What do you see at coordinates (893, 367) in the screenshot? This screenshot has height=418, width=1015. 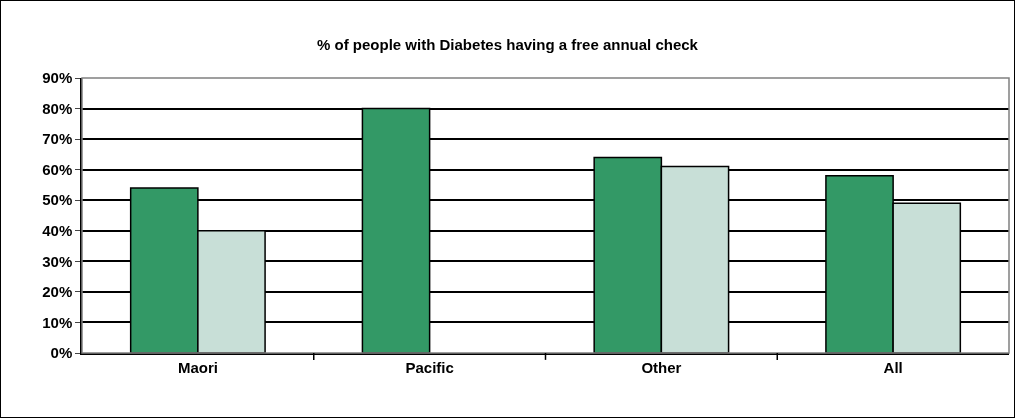 I see `x-tick-label: All` at bounding box center [893, 367].